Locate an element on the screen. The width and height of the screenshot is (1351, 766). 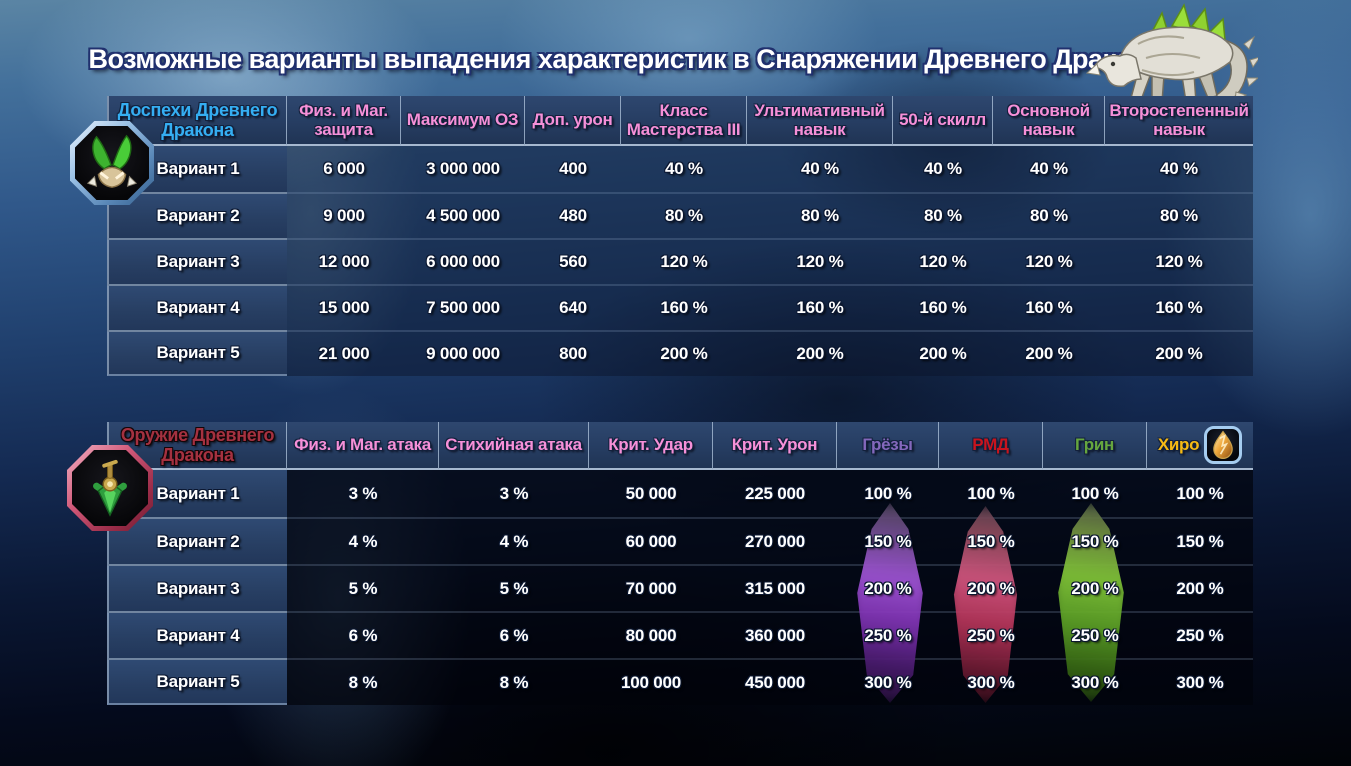
armor-cell: 9 000 000 is located at coordinates (463, 353).